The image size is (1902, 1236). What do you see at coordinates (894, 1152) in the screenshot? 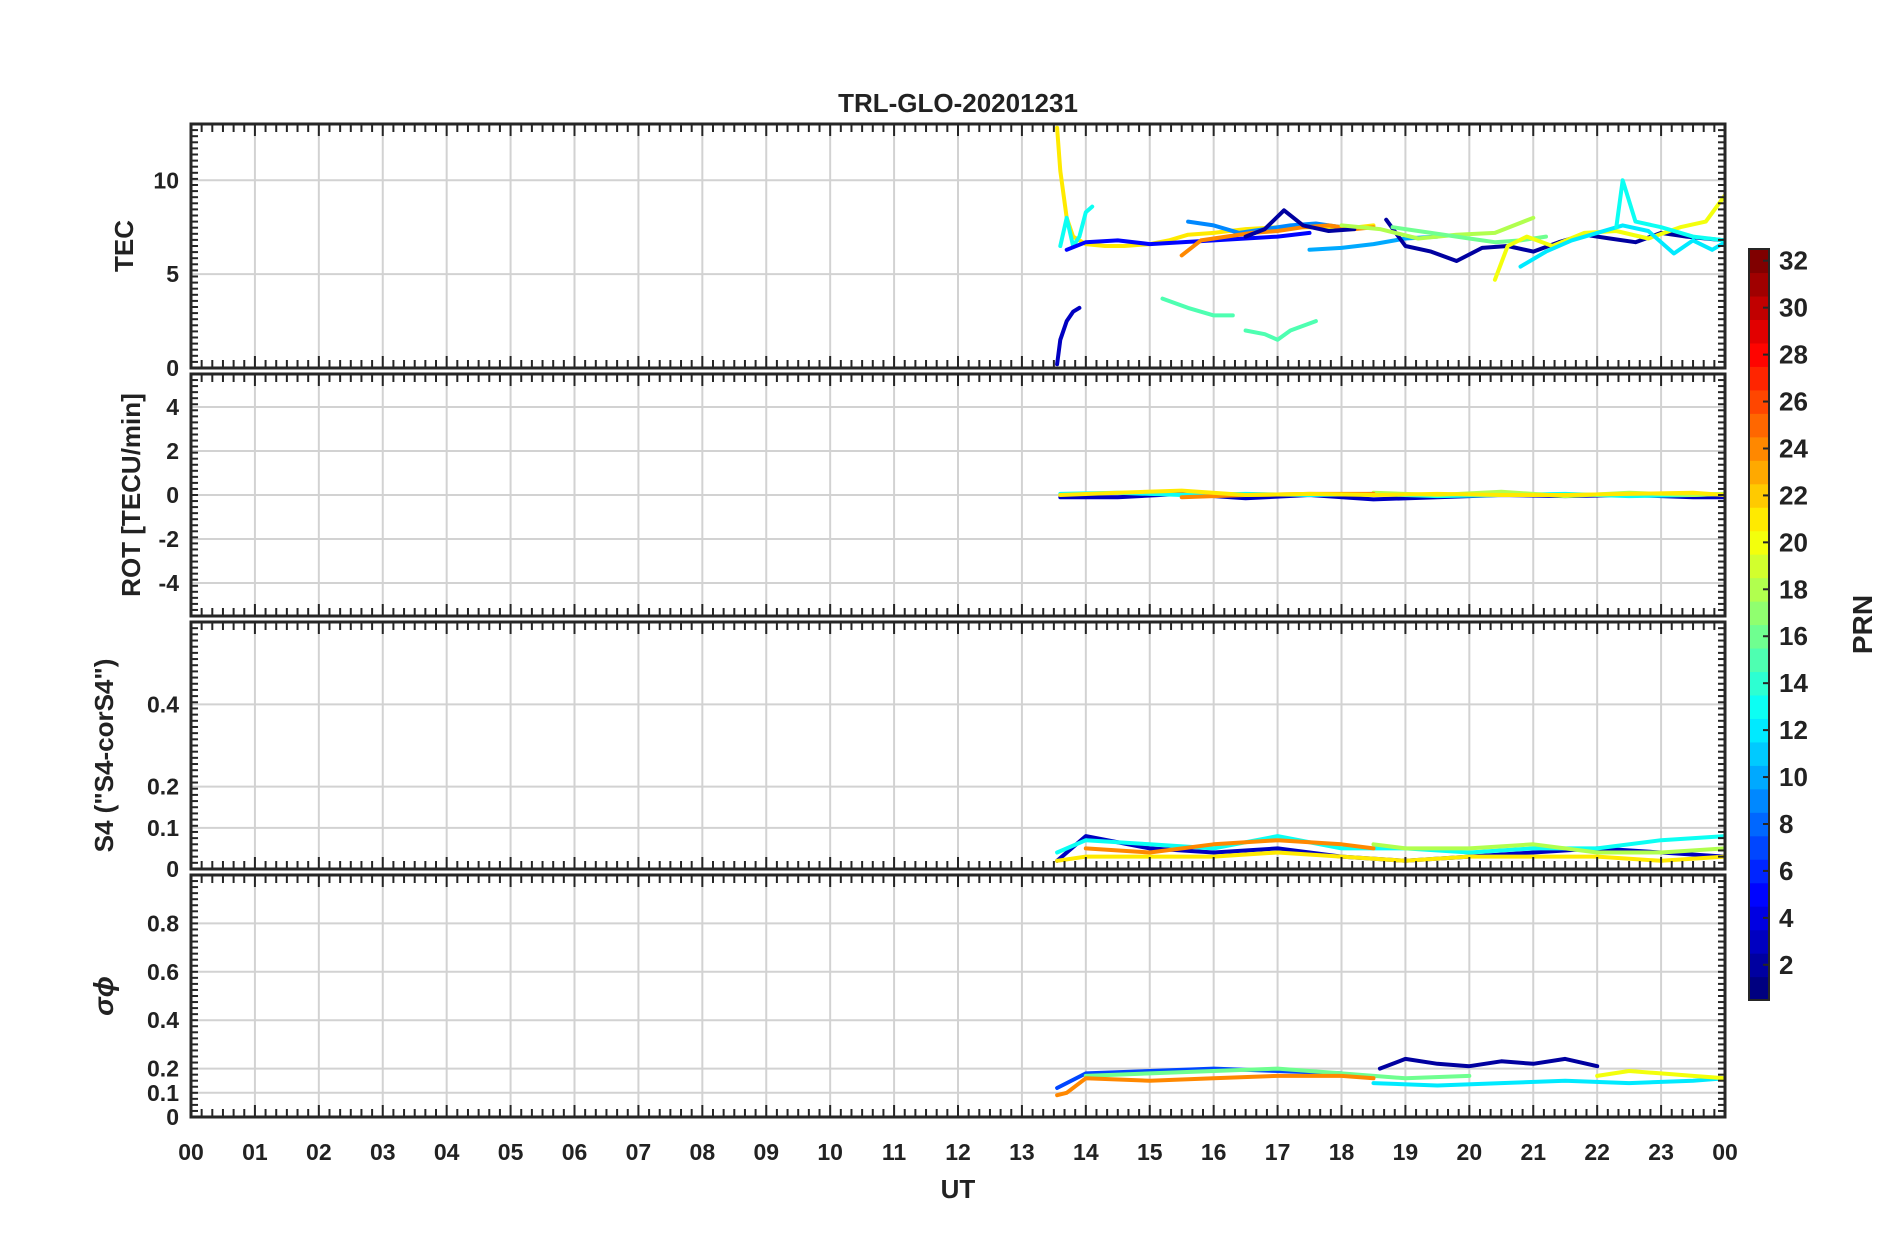
I see `x-tick-label: 11` at bounding box center [894, 1152].